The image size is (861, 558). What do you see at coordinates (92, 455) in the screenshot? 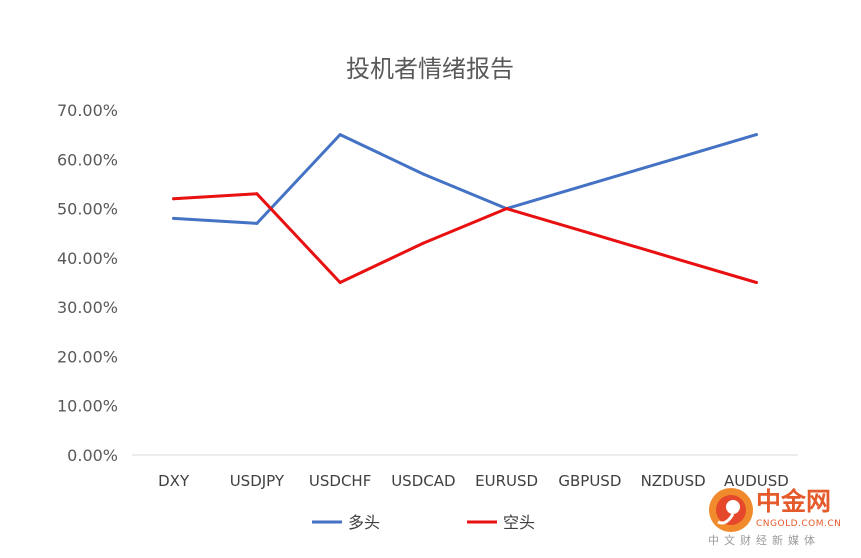
I see `y-tick-label: 0.00%` at bounding box center [92, 455].